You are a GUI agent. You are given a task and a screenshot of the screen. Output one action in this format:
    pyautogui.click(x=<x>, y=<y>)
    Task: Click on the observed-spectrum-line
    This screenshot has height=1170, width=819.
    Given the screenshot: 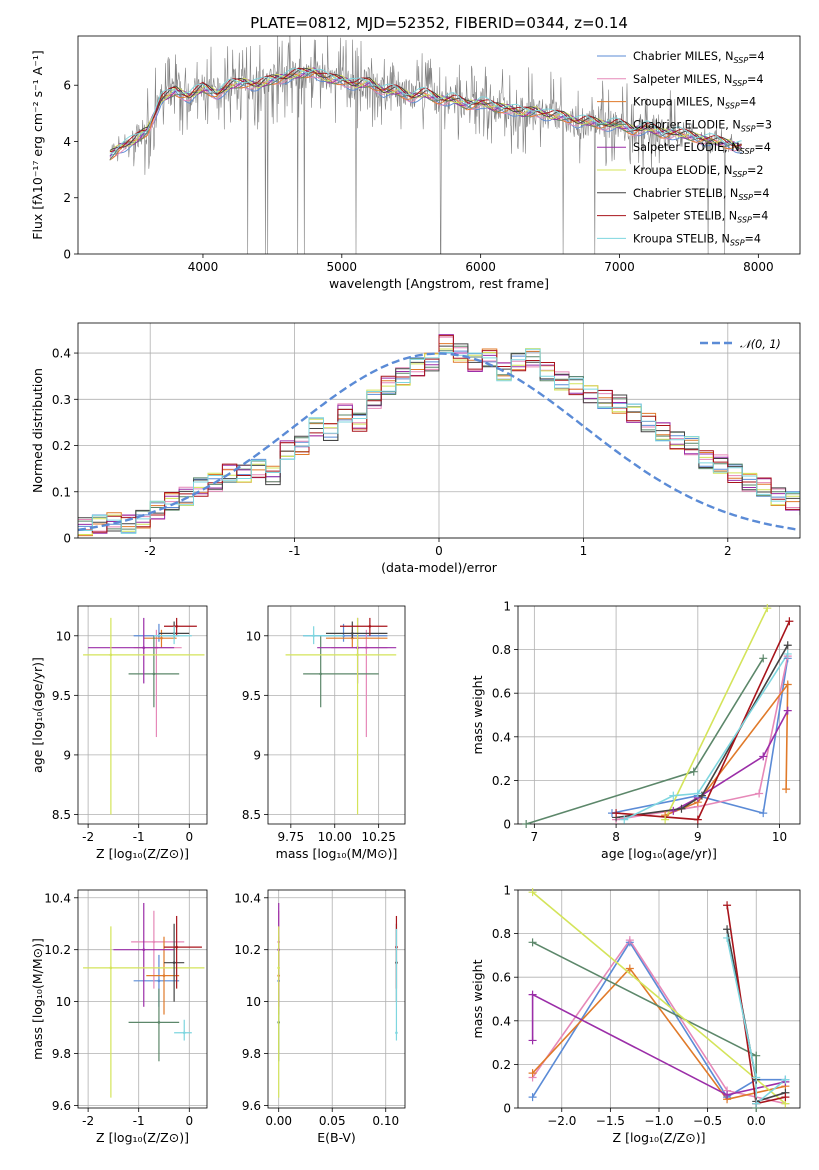 What is the action you would take?
    pyautogui.click(x=425, y=145)
    